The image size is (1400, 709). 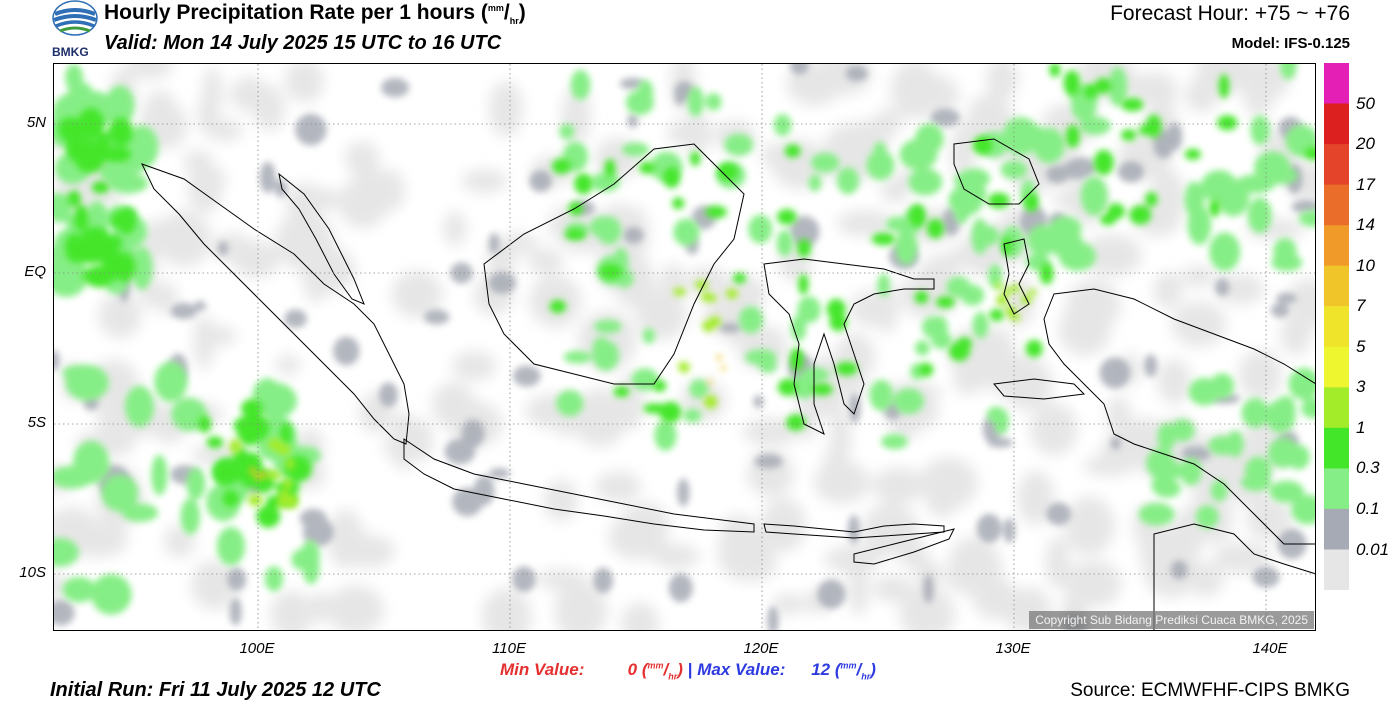 I want to click on colorbar-label: 0.1, so click(x=1368, y=508).